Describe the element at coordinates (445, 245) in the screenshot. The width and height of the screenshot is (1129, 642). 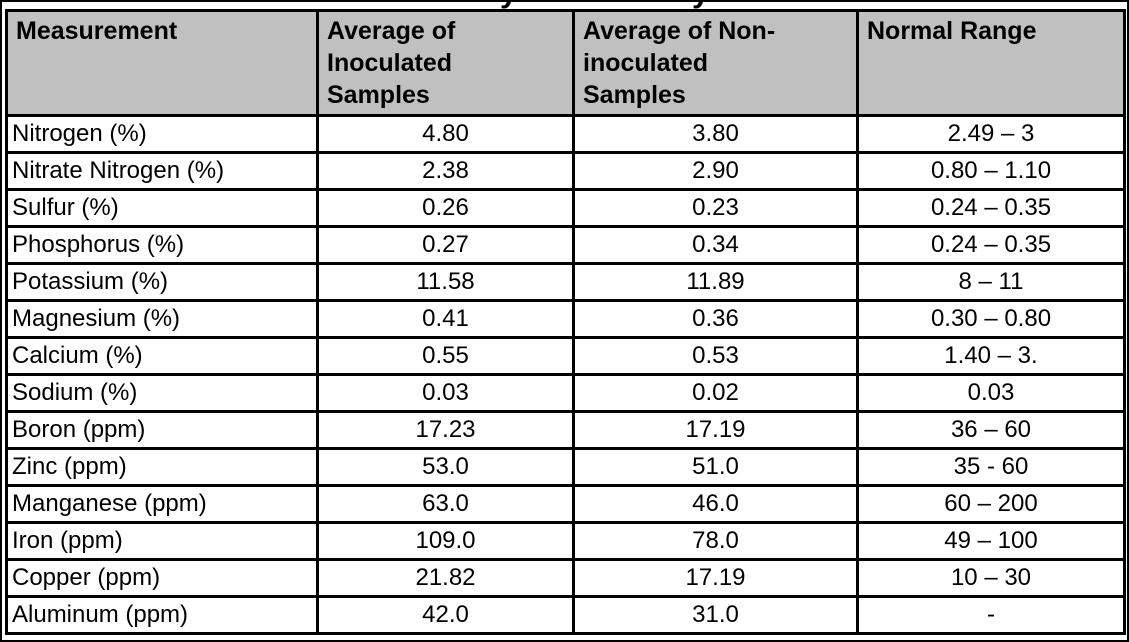
I see `cell-inoculated: 0.27` at that location.